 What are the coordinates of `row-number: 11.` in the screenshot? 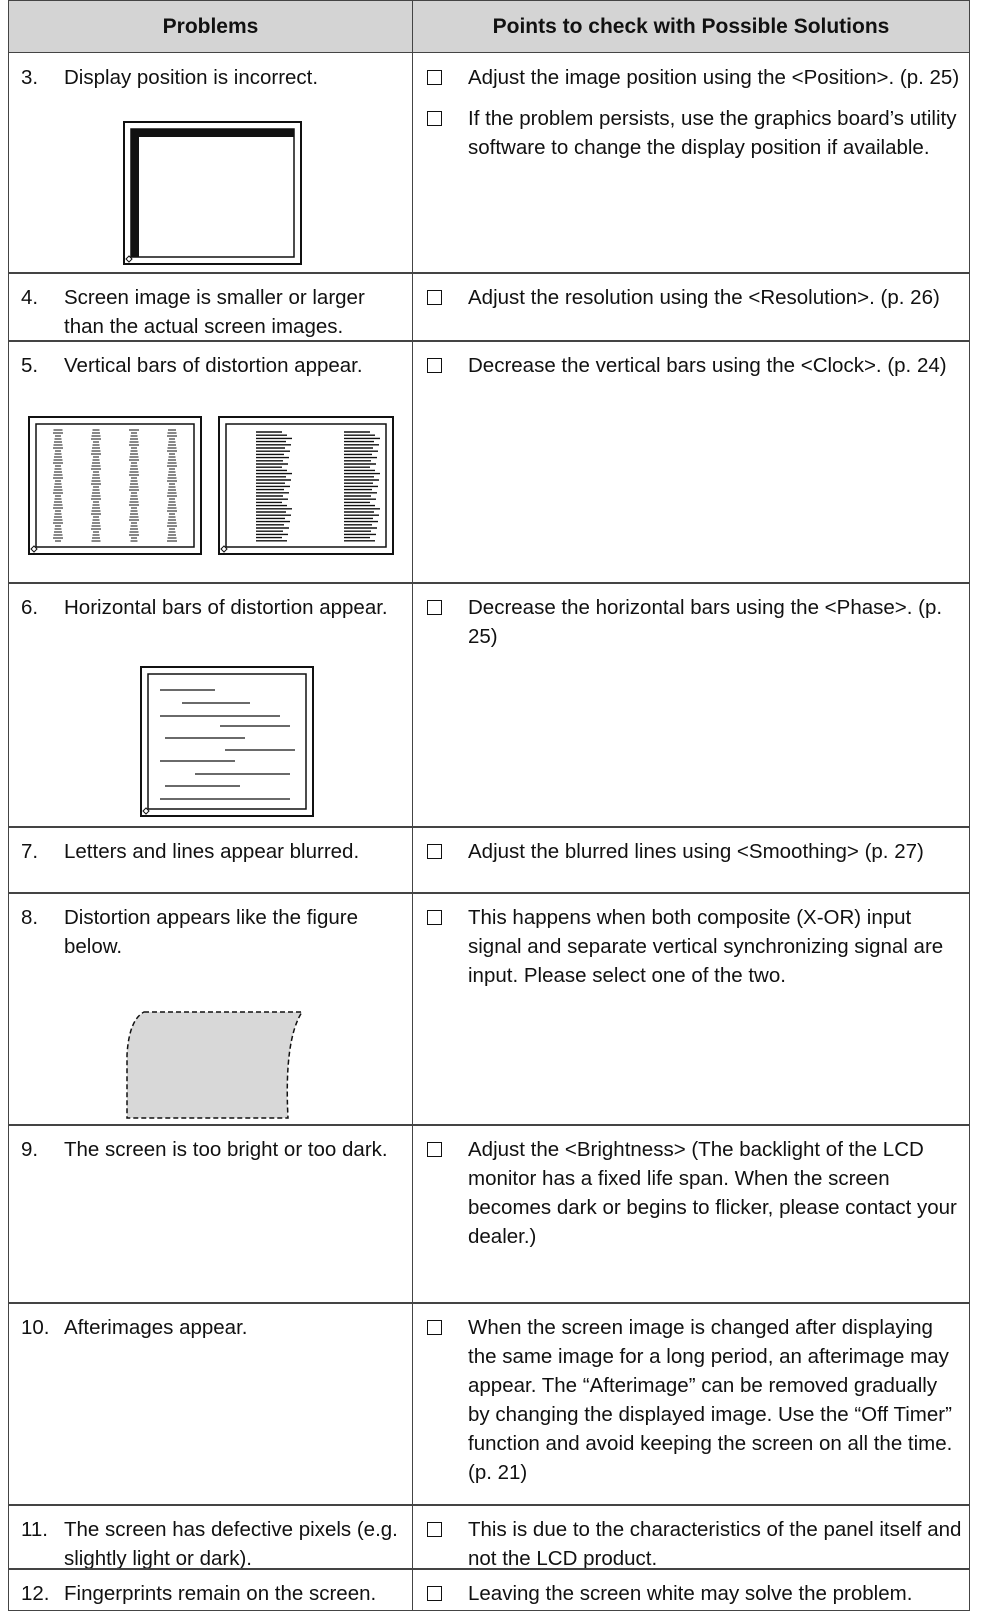 It's located at (34, 1529).